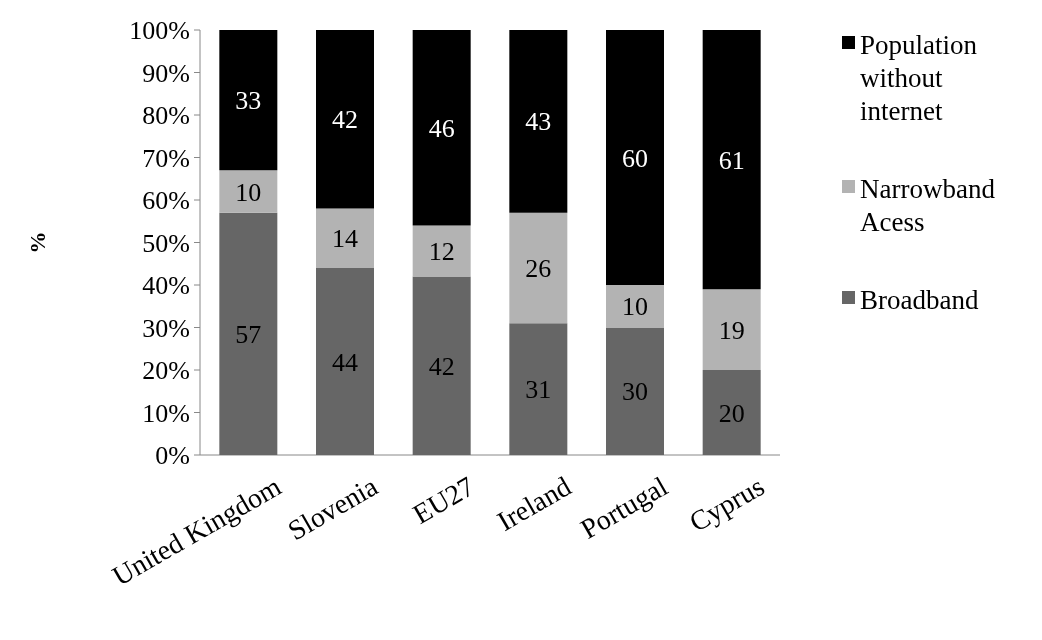 This screenshot has width=1042, height=640. What do you see at coordinates (928, 206) in the screenshot?
I see `legend-label: Narrowband Acess` at bounding box center [928, 206].